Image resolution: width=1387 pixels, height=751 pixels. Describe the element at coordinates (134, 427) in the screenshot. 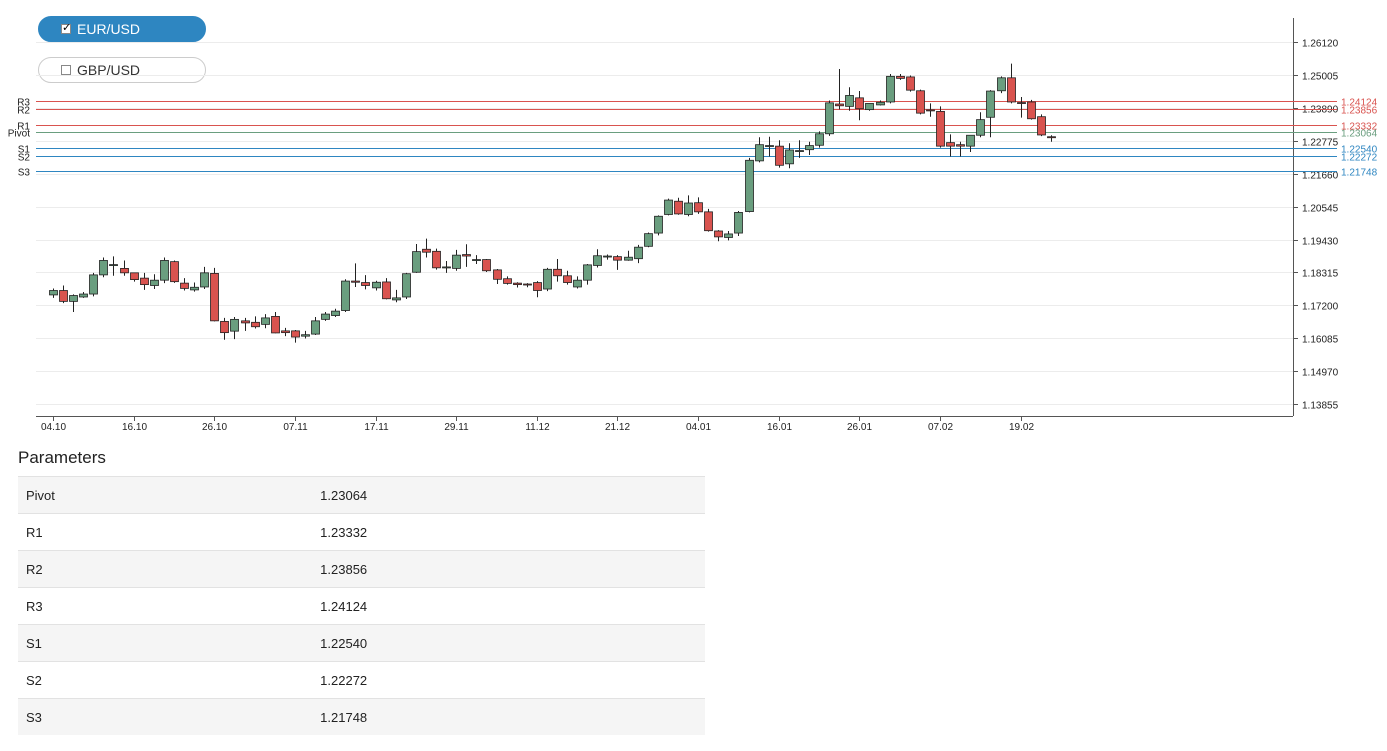

I see `x-tick-label: 16.10` at that location.